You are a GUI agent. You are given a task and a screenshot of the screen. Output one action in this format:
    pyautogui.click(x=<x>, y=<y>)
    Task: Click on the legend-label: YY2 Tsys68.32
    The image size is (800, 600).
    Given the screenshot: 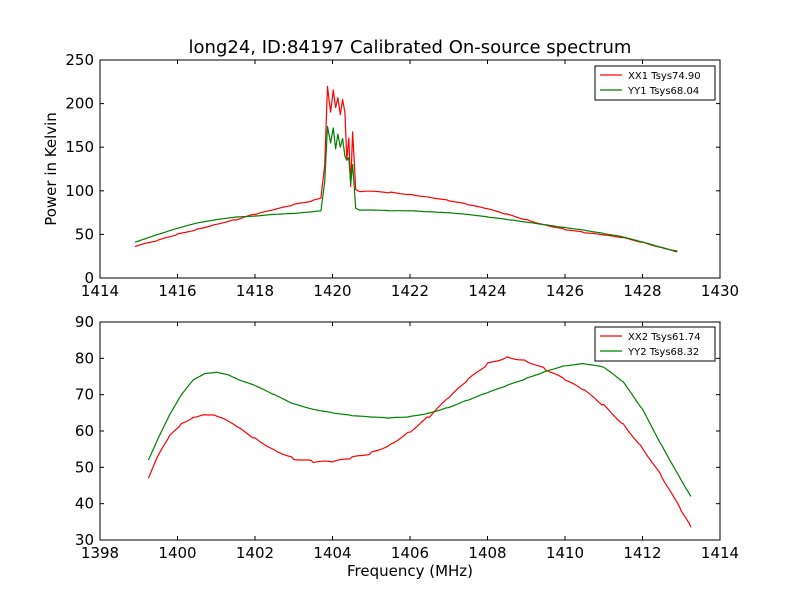 What is the action you would take?
    pyautogui.click(x=663, y=352)
    